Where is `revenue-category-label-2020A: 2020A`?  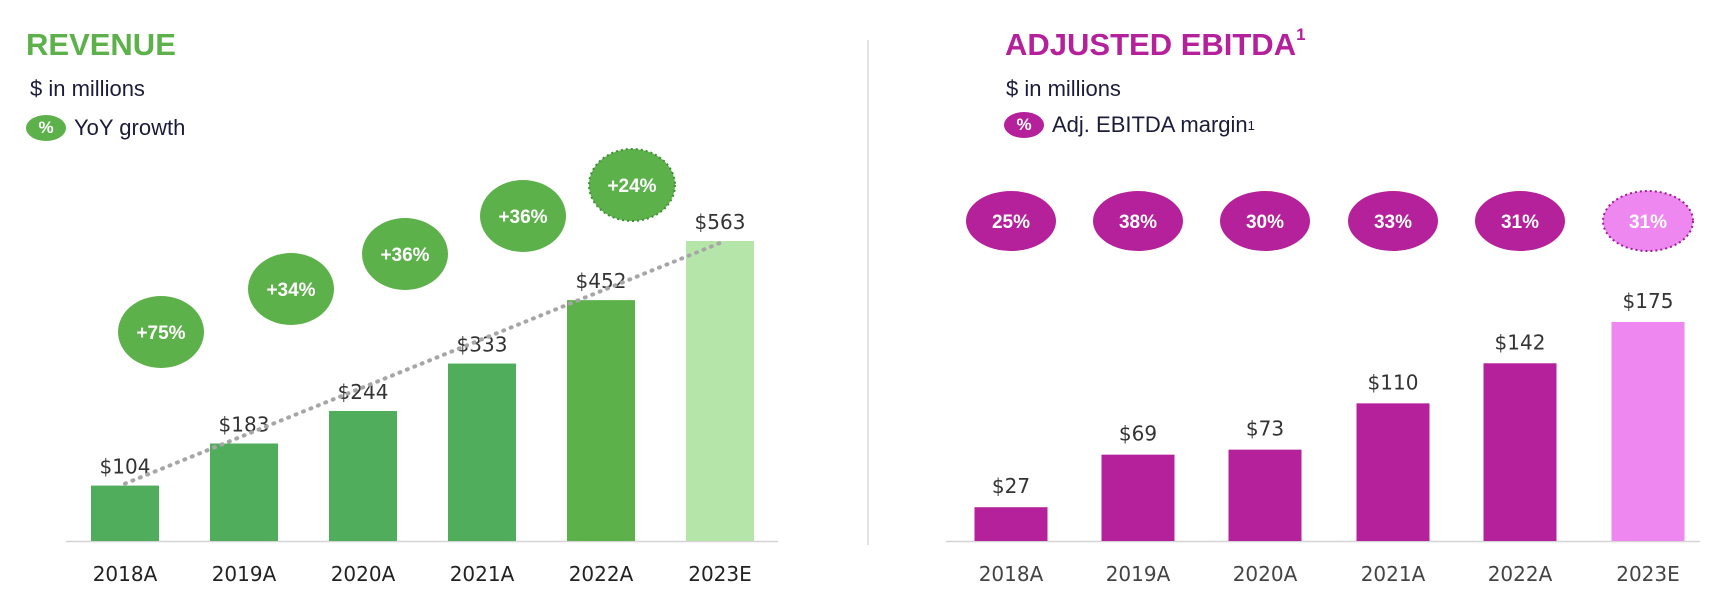
revenue-category-label-2020A: 2020A is located at coordinates (363, 574).